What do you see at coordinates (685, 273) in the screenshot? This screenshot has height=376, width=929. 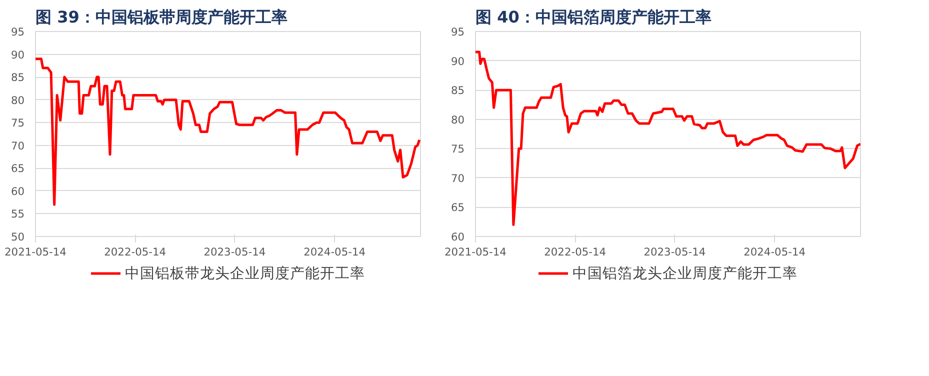 I see `legend-label: 中国铝箔龙头企业周度产能开工率` at bounding box center [685, 273].